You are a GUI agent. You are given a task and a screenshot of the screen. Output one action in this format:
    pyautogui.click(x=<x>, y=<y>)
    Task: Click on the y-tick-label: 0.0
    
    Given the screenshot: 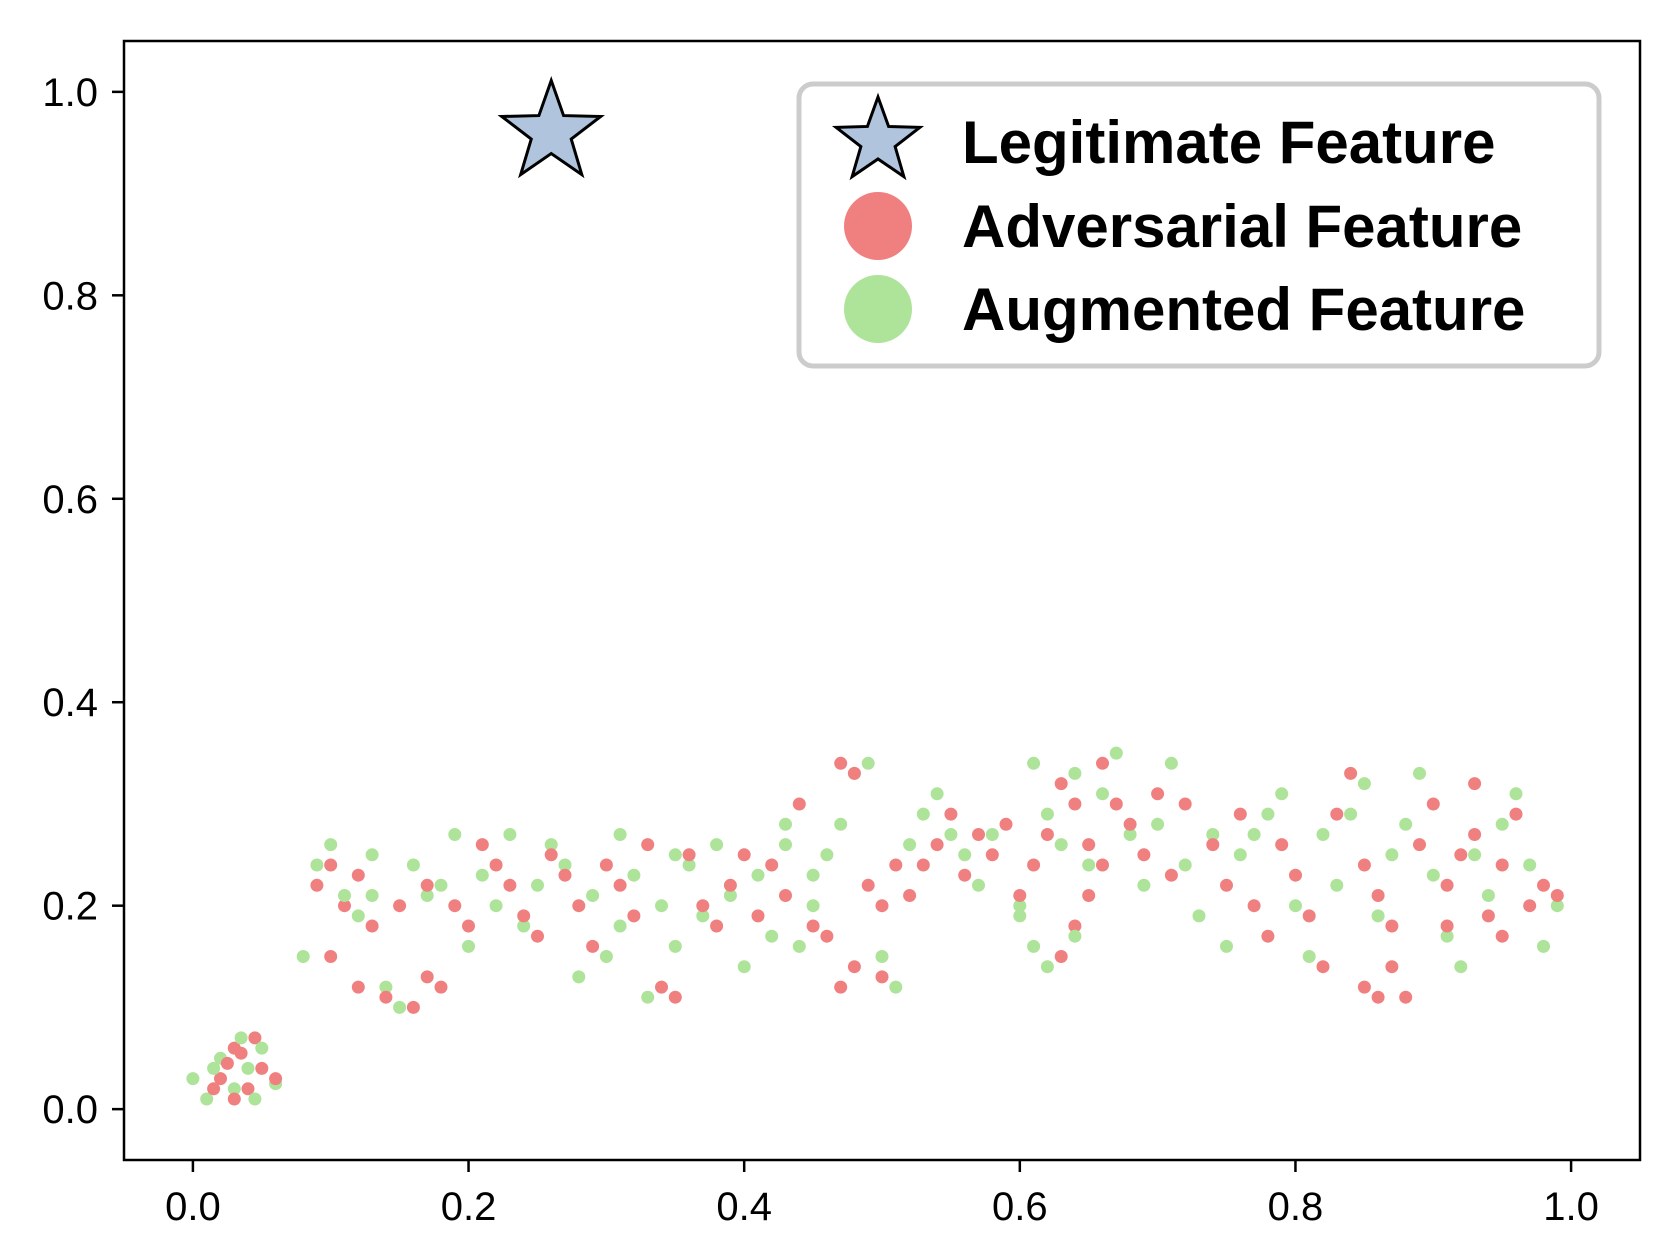 What is the action you would take?
    pyautogui.click(x=70, y=1110)
    